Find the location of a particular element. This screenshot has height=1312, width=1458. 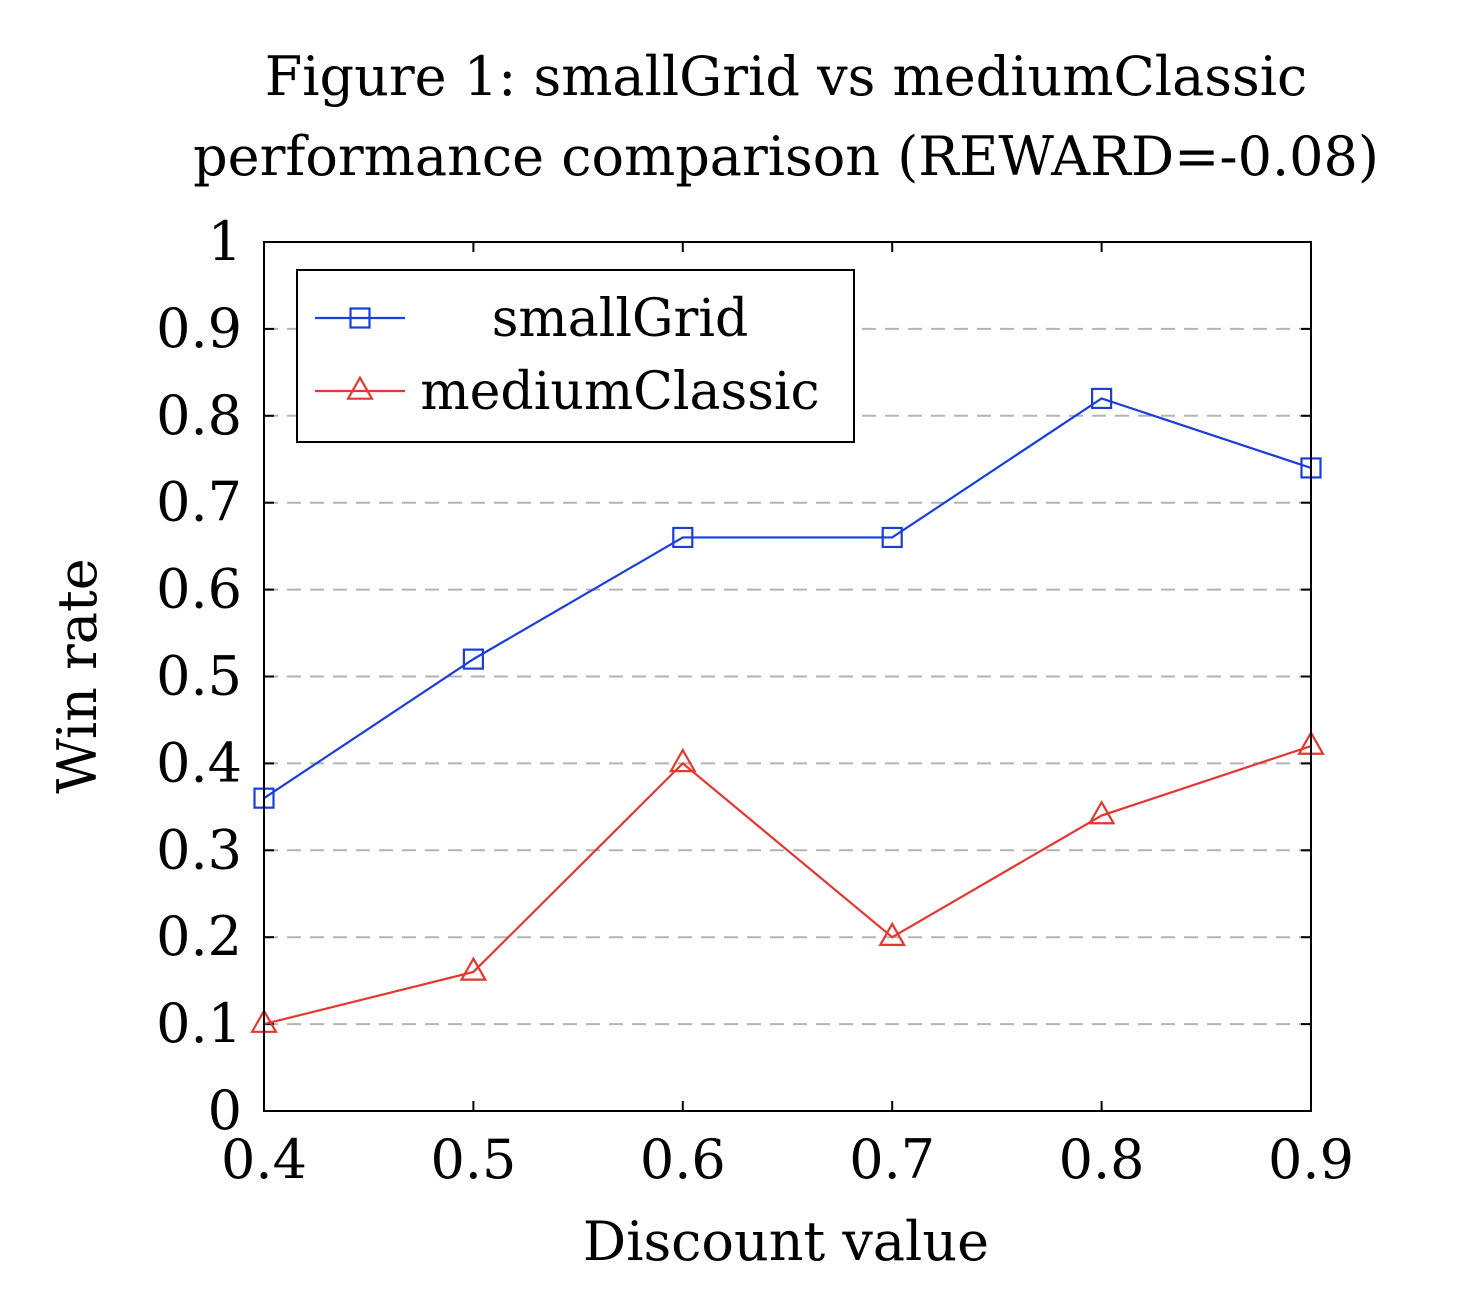

y-tick-label: 0.5 is located at coordinates (199, 676).